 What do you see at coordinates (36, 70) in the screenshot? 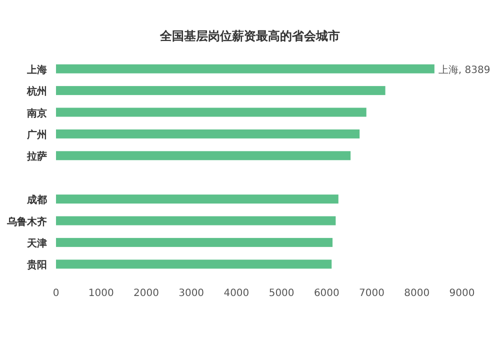
I see `y-tick-label: 上海` at bounding box center [36, 70].